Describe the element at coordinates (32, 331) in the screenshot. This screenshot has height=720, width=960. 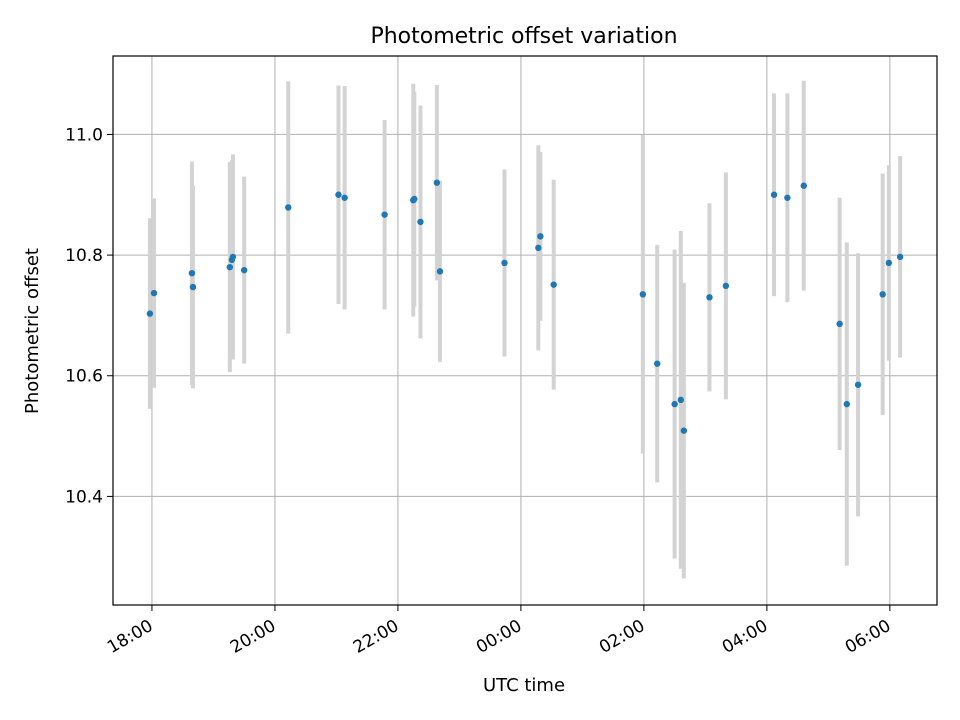
I see `y-axis-label: Photometric offset` at that location.